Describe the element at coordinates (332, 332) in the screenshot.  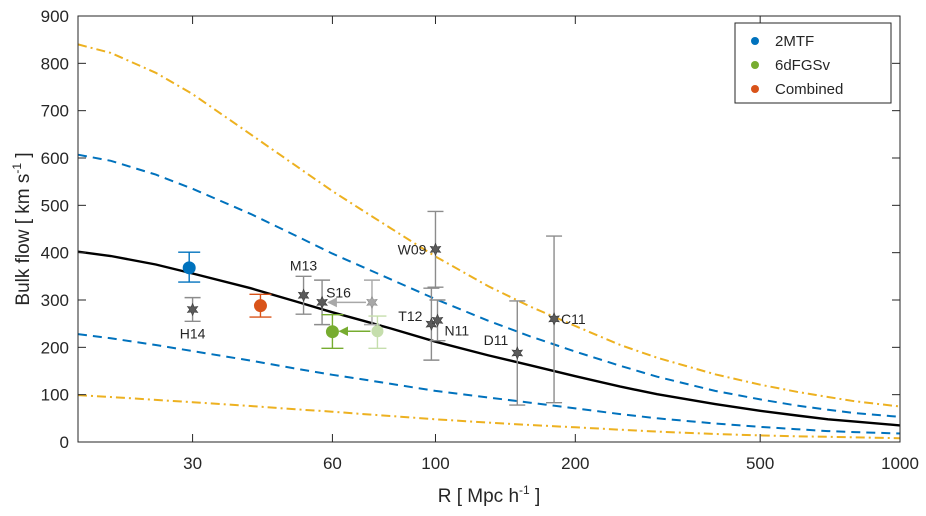
I see `point-6dfgsv-marker` at that location.